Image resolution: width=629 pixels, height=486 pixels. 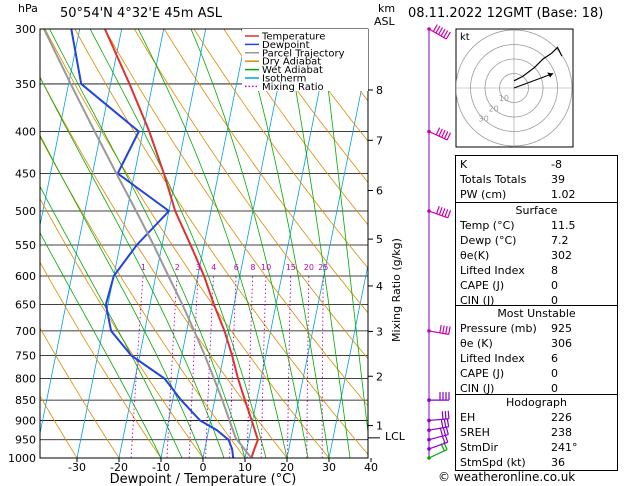 I want to click on index-label: Totals Totals, so click(x=493, y=179).